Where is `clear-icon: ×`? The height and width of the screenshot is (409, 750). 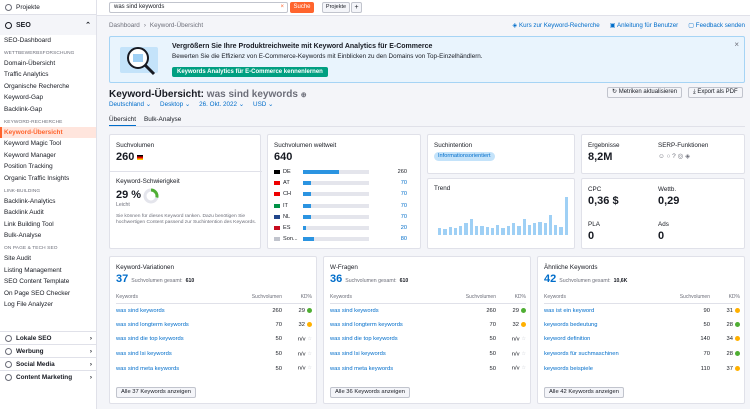
clear-icon: × is located at coordinates (282, 7).